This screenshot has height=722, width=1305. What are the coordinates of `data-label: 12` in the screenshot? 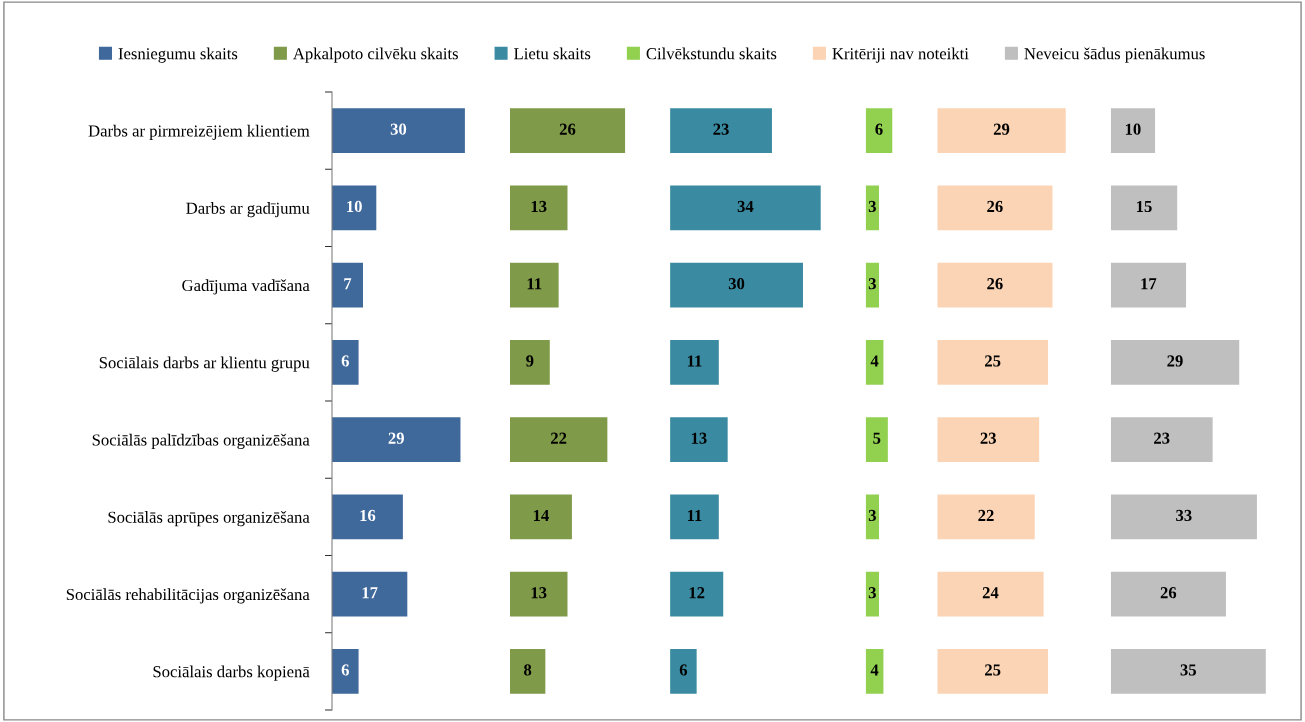 It's located at (697, 593).